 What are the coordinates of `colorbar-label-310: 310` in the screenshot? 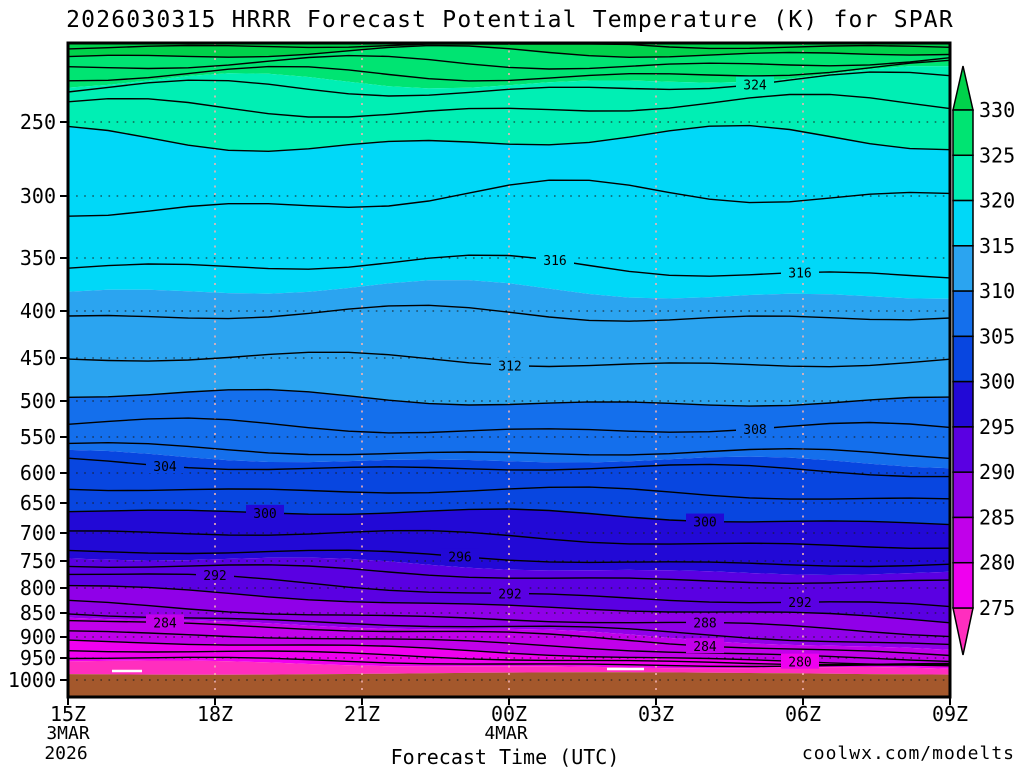 It's located at (997, 291).